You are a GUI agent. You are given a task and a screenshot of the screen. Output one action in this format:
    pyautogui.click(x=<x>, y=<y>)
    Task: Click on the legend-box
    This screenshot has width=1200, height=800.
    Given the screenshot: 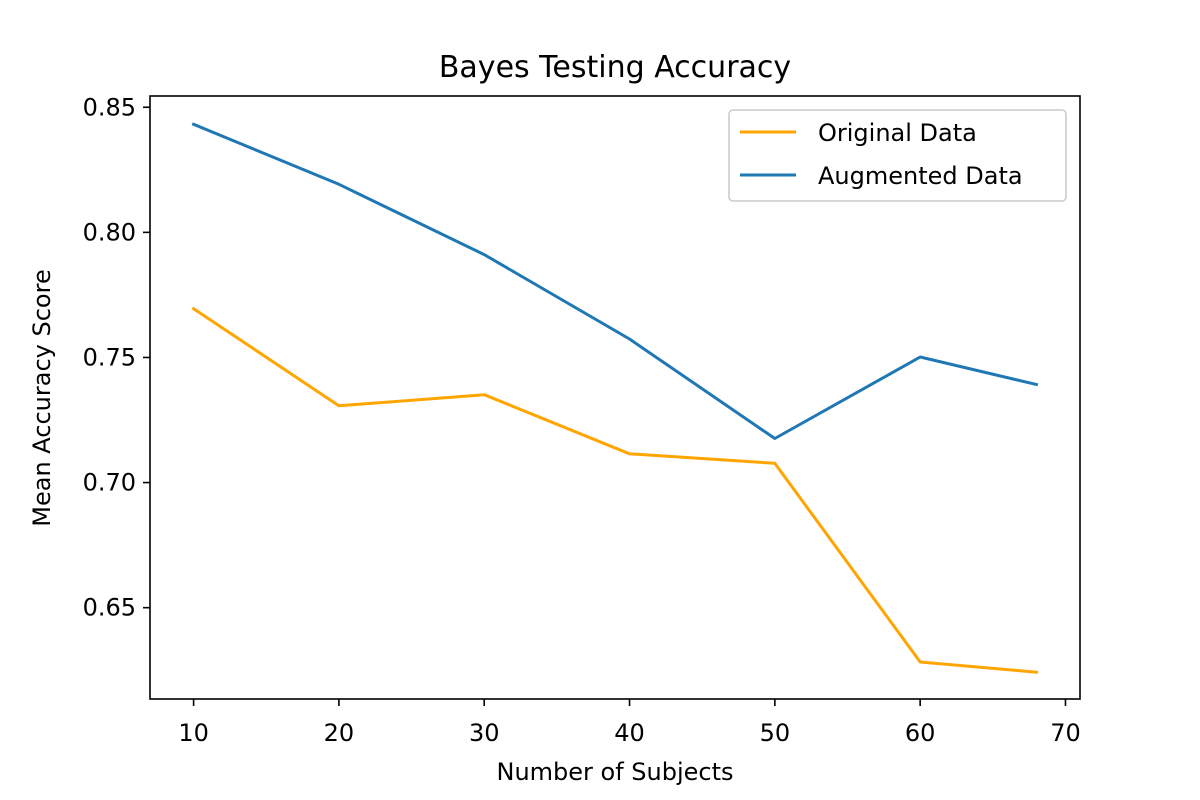 What is the action you would take?
    pyautogui.click(x=897, y=155)
    